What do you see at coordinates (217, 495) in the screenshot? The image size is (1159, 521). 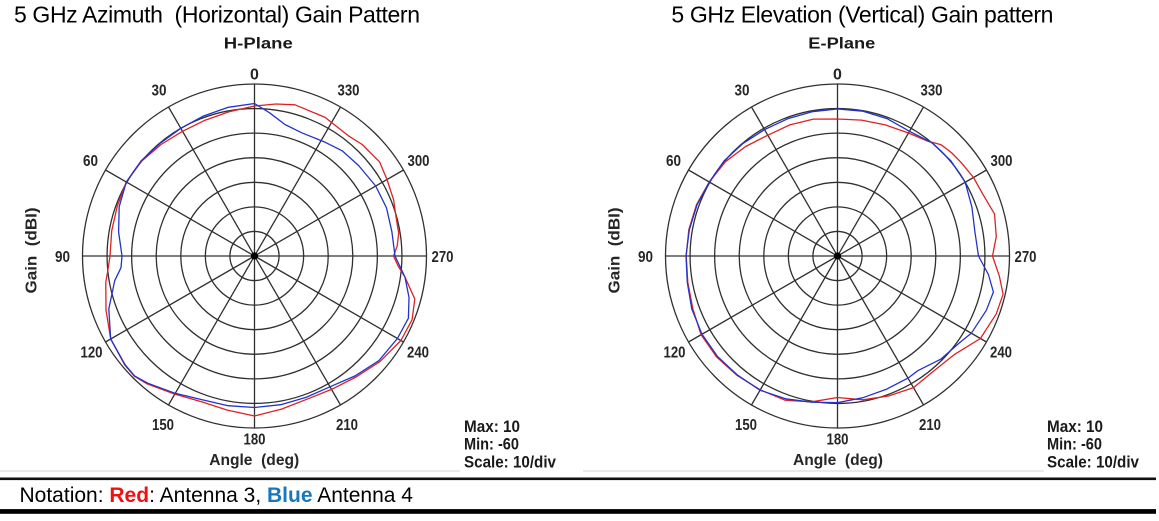 I see `svg-text:Notation: Red: Antenna 3, Blue: Notation: Red: Antenna 3, Blue Antenna 4` at bounding box center [217, 495].